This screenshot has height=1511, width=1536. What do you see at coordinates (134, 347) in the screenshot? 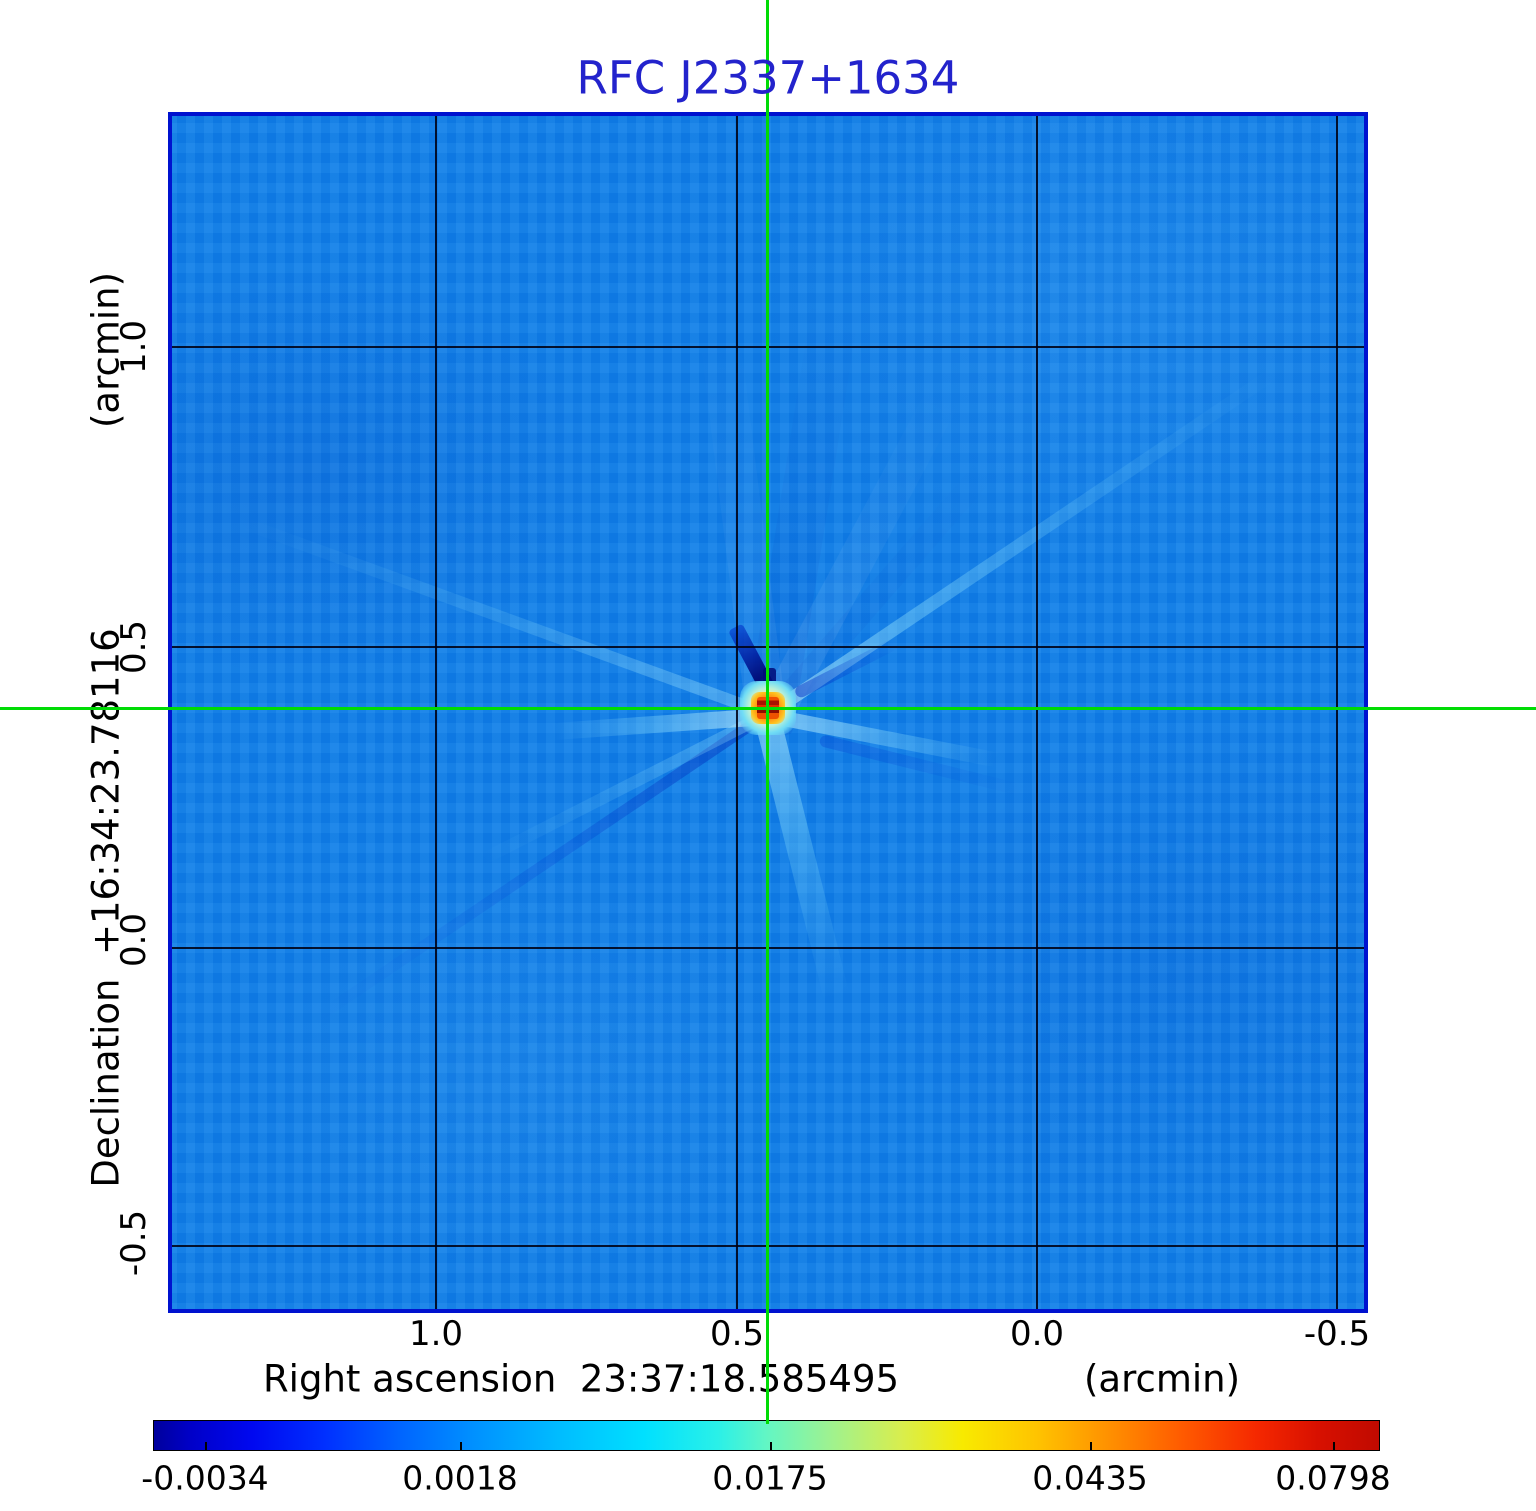
I see `y-tick-label: 1.0` at bounding box center [134, 347].